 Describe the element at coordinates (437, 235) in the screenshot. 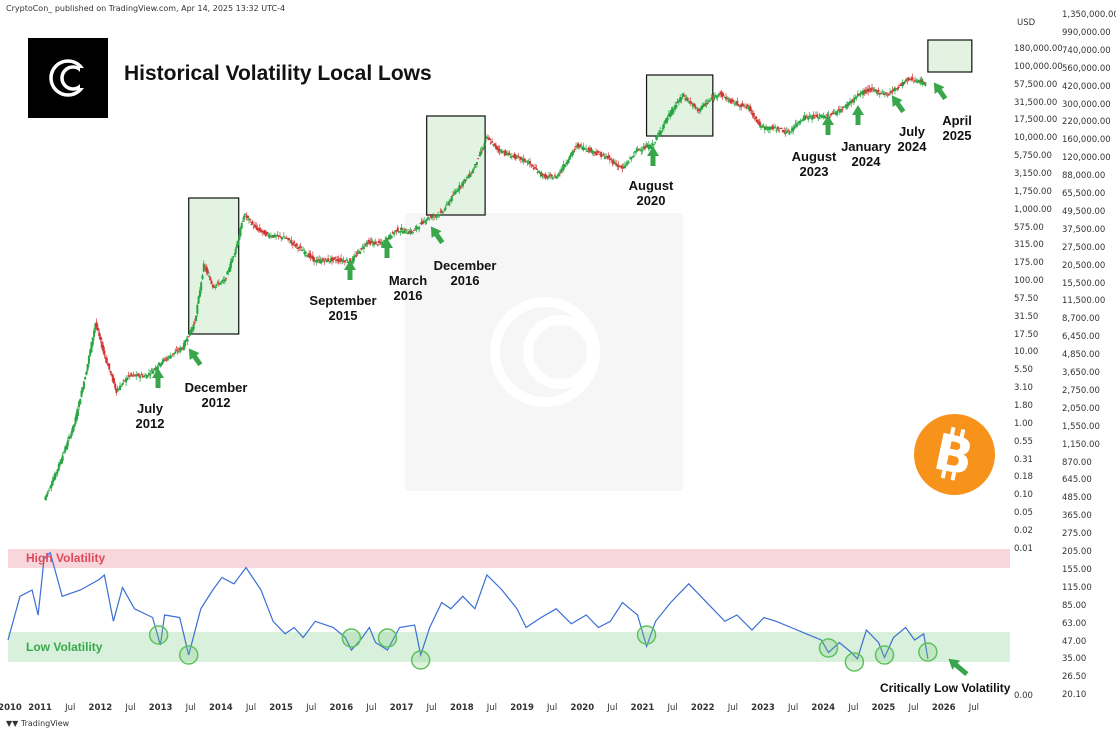

I see `low-arrow` at that location.